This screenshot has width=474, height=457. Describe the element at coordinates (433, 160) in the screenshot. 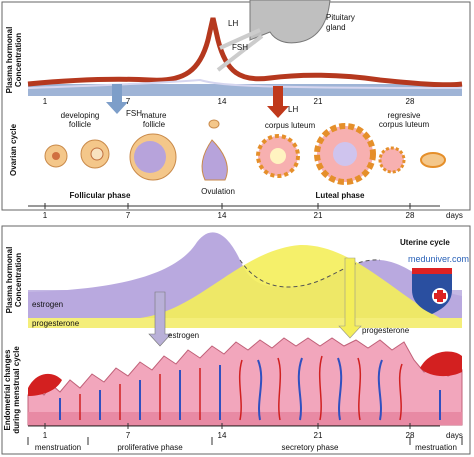

I see `corpus-albicans` at that location.